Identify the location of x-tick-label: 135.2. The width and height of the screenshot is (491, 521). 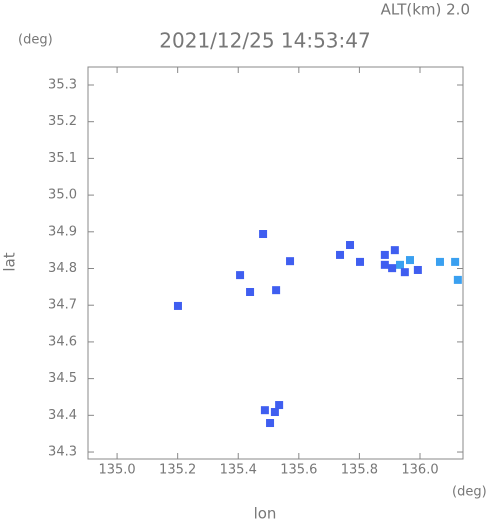
(177, 470).